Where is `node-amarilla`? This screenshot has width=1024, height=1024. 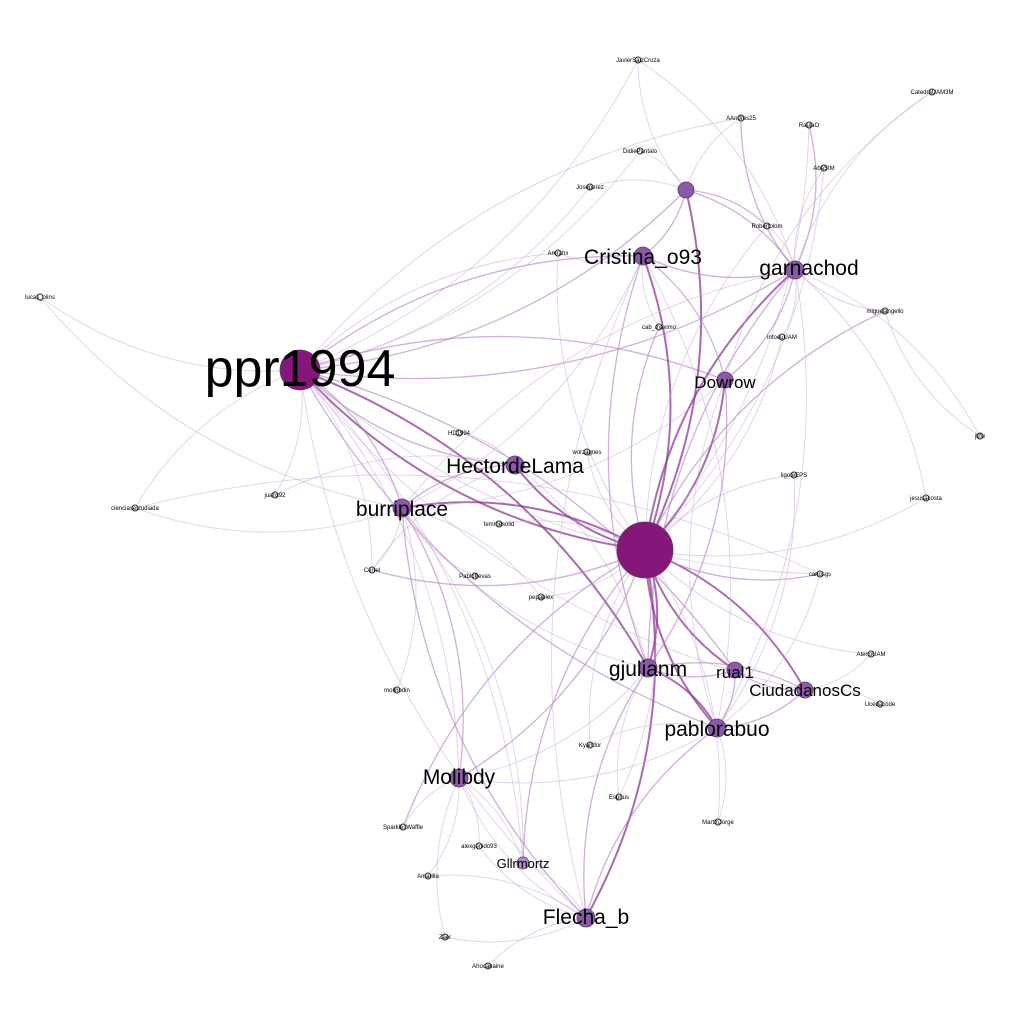 node-amarilla is located at coordinates (428, 876).